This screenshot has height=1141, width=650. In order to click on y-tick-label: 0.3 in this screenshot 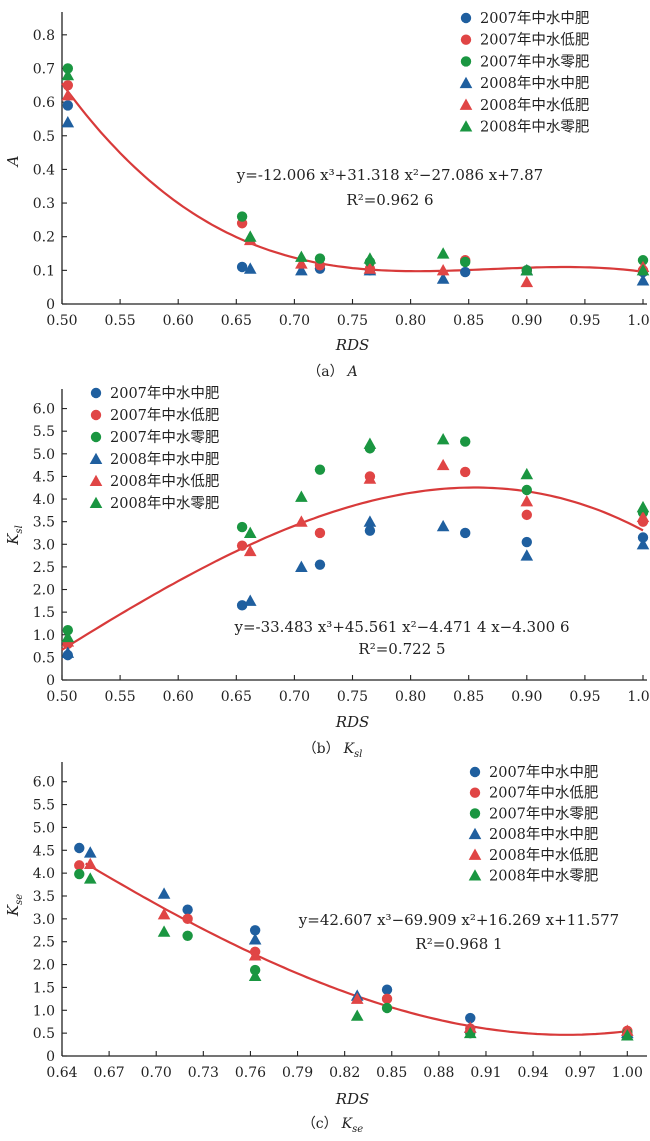, I will do `click(44, 204)`.